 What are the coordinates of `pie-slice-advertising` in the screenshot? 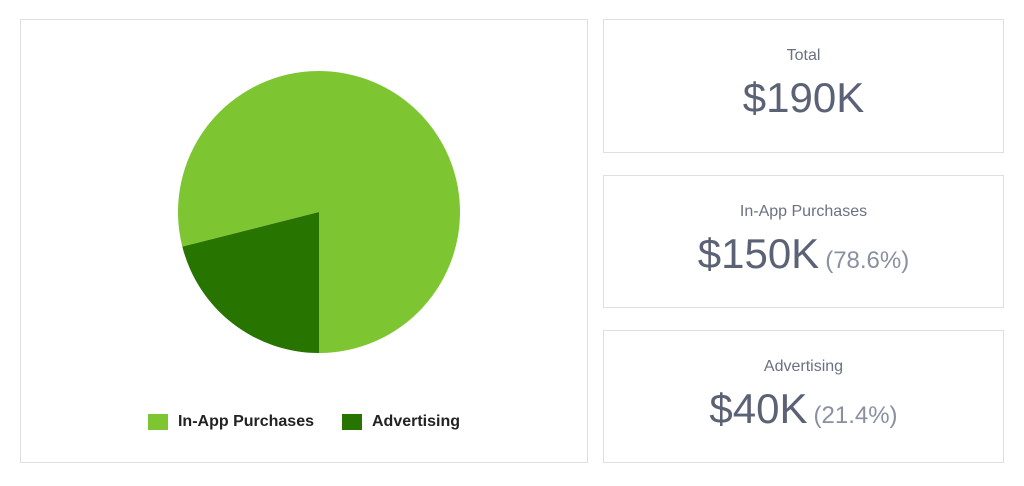 It's located at (250, 282).